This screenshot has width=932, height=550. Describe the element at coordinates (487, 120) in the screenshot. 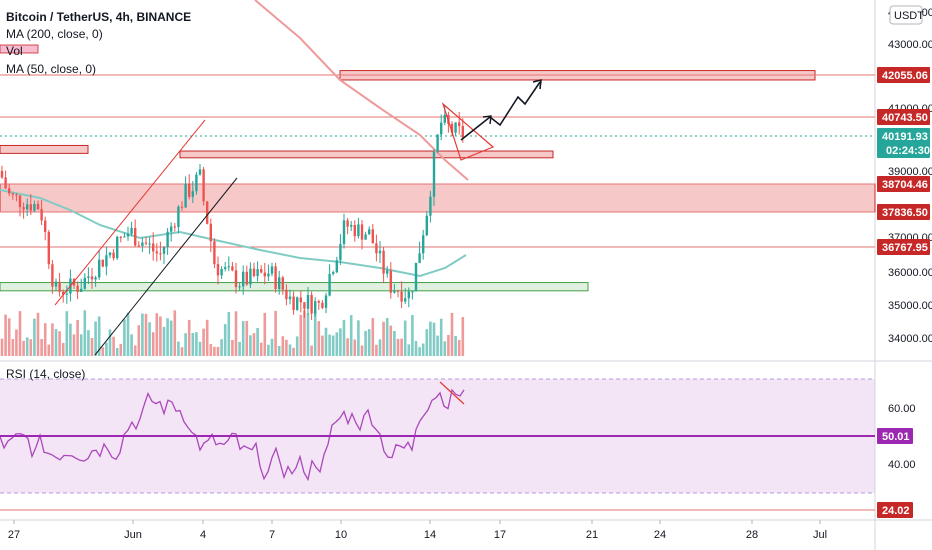

I see `projection-arrowhead-small` at that location.